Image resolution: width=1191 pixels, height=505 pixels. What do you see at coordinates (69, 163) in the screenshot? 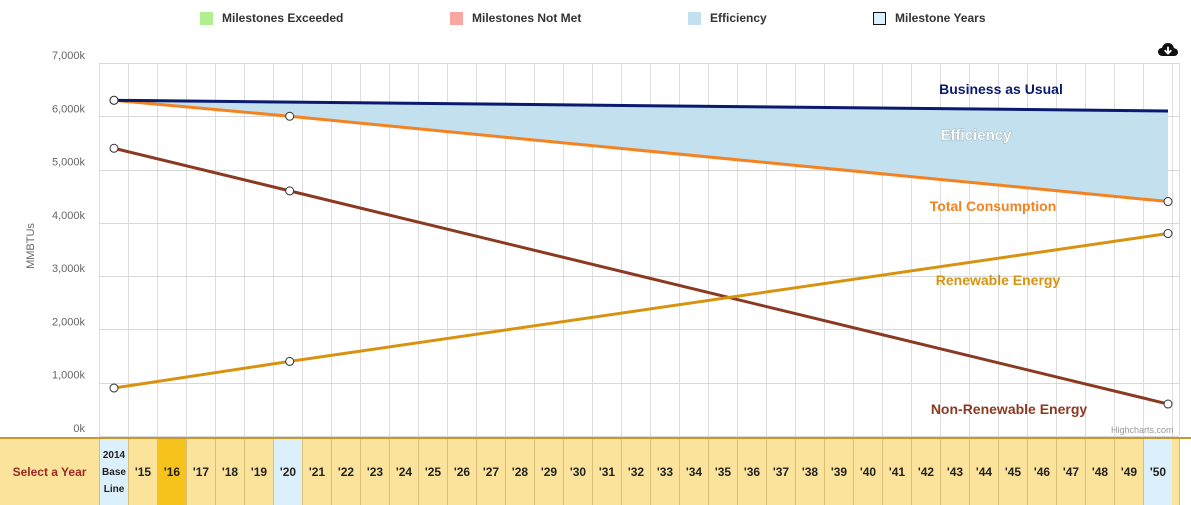
I see `y-tick-label: 5,000k` at bounding box center [69, 163].